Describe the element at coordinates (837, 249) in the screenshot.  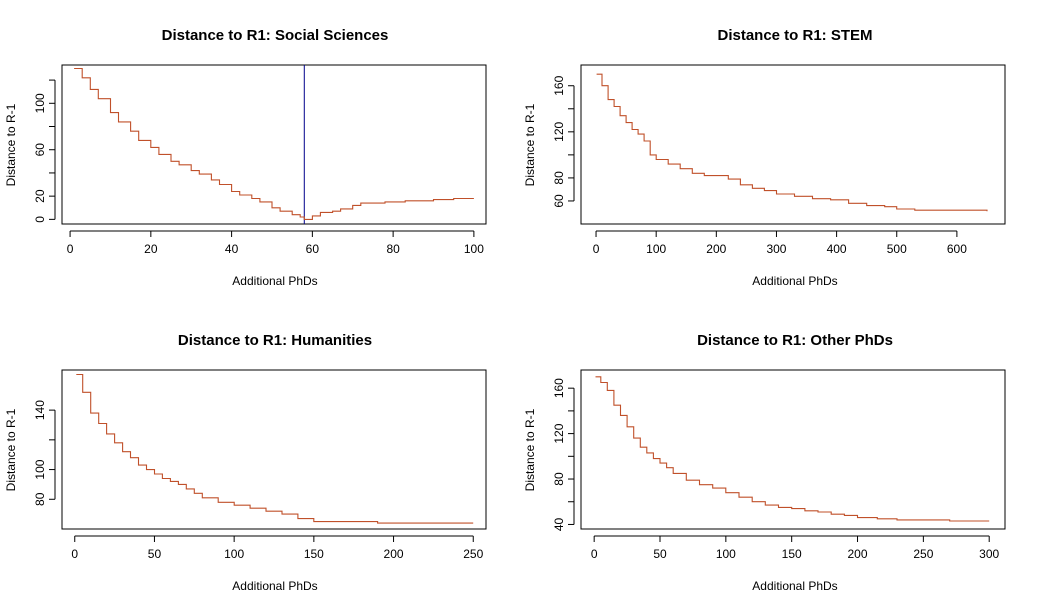
I see `x-tick-label: 400` at that location.